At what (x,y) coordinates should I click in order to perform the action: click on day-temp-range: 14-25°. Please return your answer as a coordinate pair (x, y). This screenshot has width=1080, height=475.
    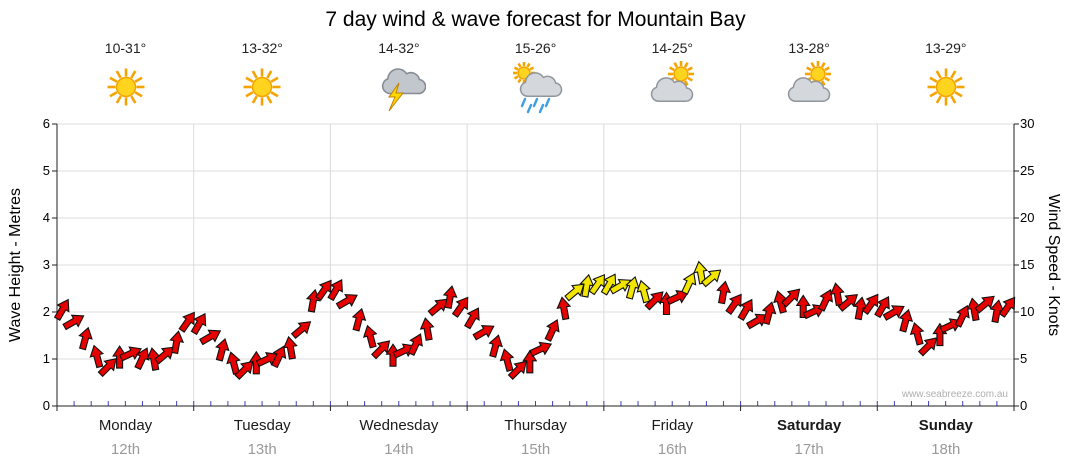
    Looking at the image, I should click on (672, 48).